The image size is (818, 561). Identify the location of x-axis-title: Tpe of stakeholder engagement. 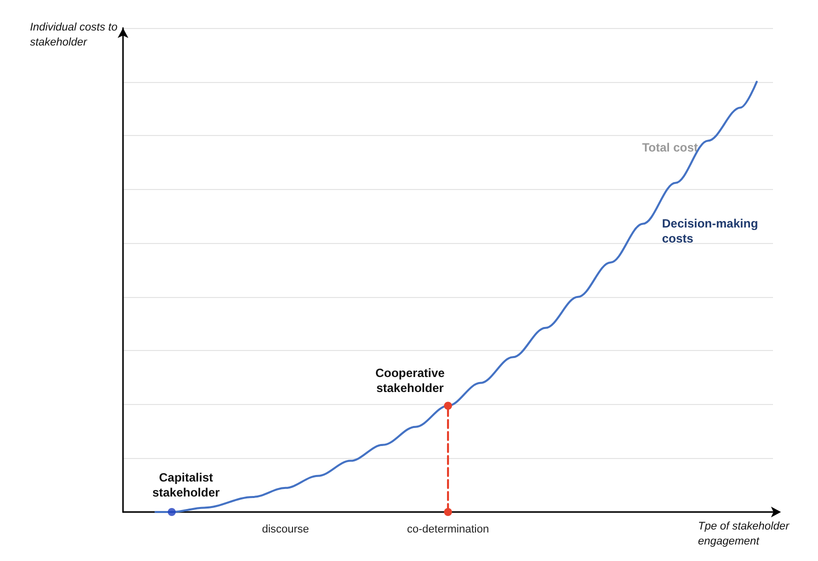
(744, 534).